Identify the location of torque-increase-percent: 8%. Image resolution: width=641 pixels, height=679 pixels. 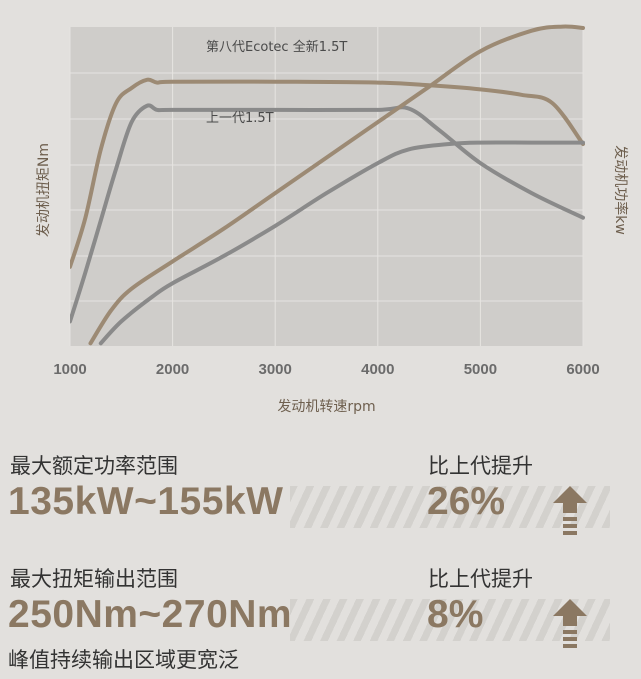
(455, 614).